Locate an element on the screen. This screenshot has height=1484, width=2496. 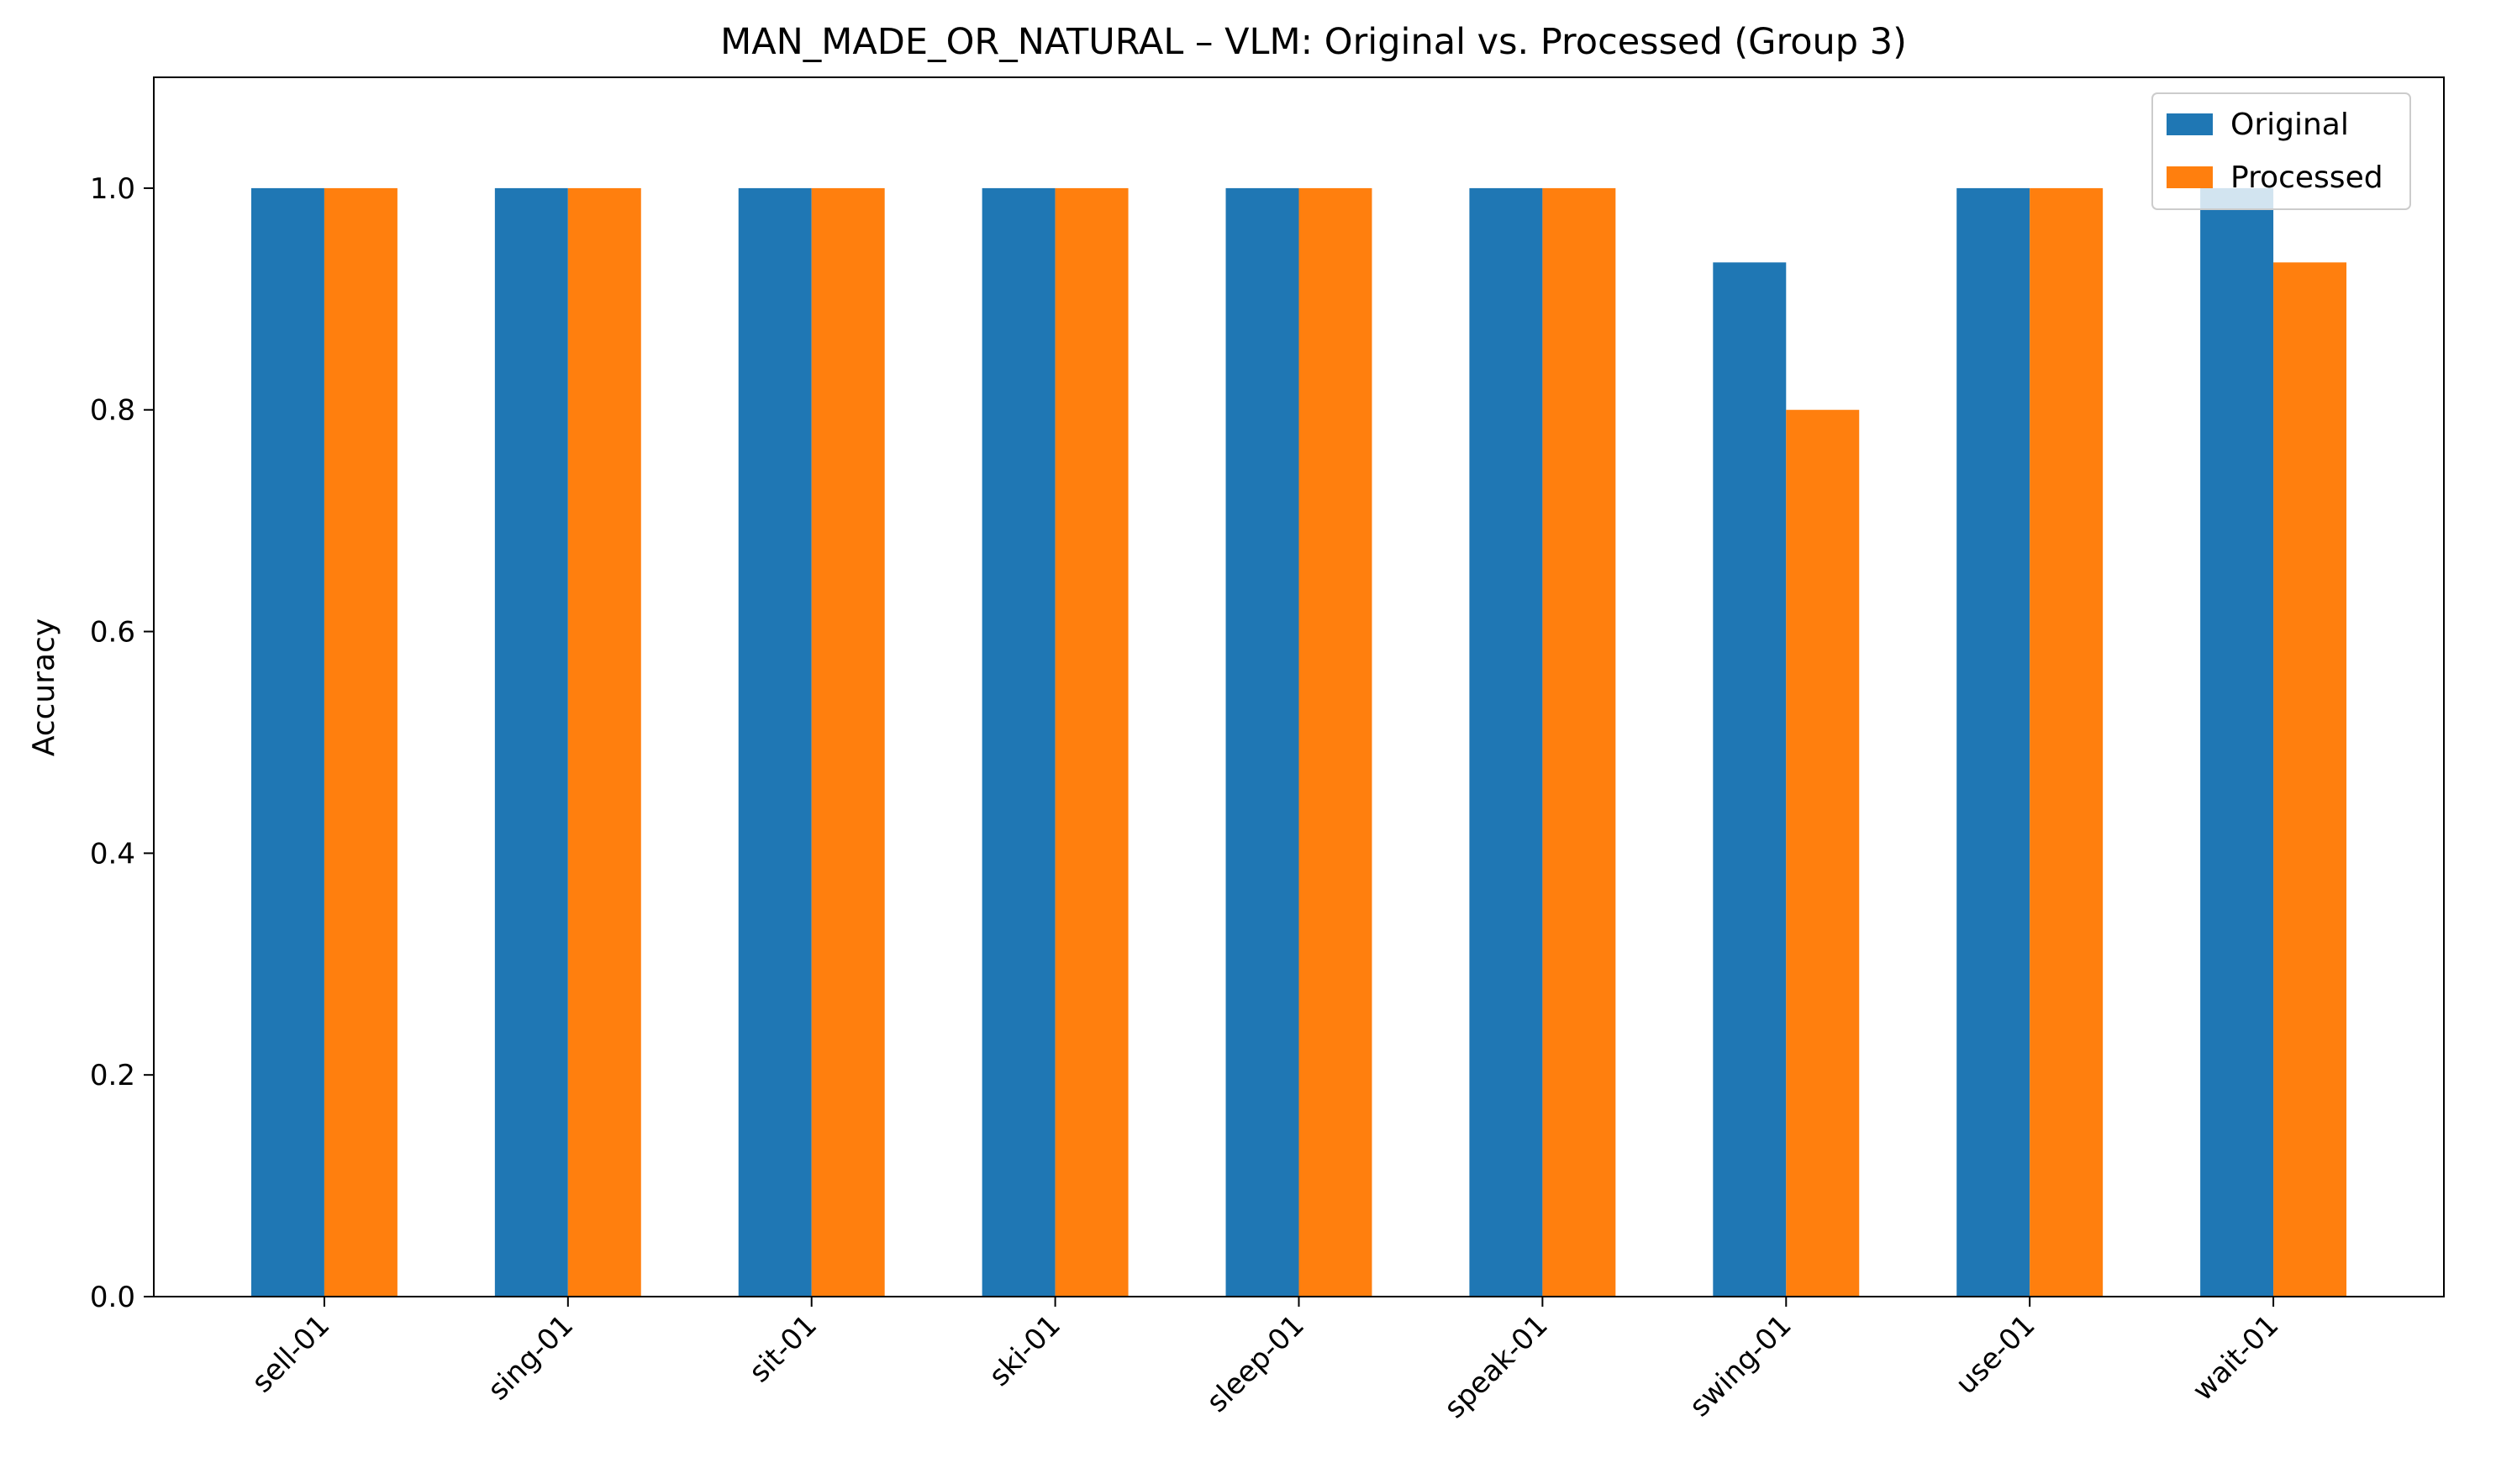
legend-swatch-processed is located at coordinates (2190, 177).